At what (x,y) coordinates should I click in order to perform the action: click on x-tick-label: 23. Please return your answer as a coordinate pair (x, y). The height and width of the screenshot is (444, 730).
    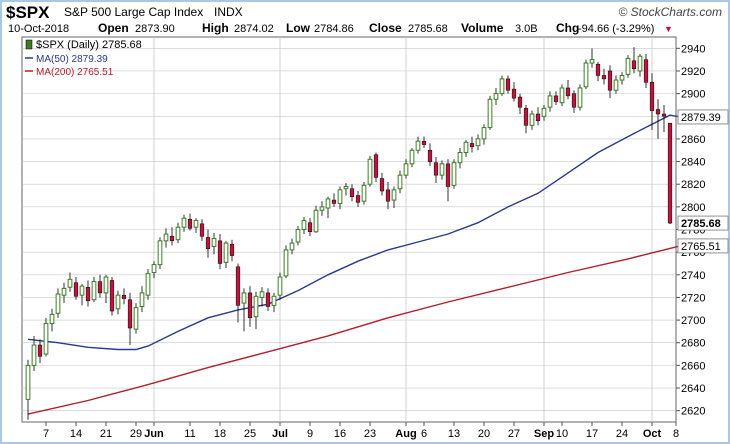
    Looking at the image, I should click on (370, 434).